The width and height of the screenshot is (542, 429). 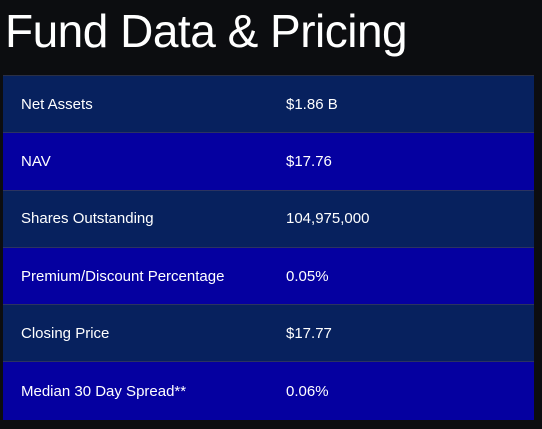 What do you see at coordinates (104, 391) in the screenshot?
I see `median-spread-label: Median 30 Day Spread**` at bounding box center [104, 391].